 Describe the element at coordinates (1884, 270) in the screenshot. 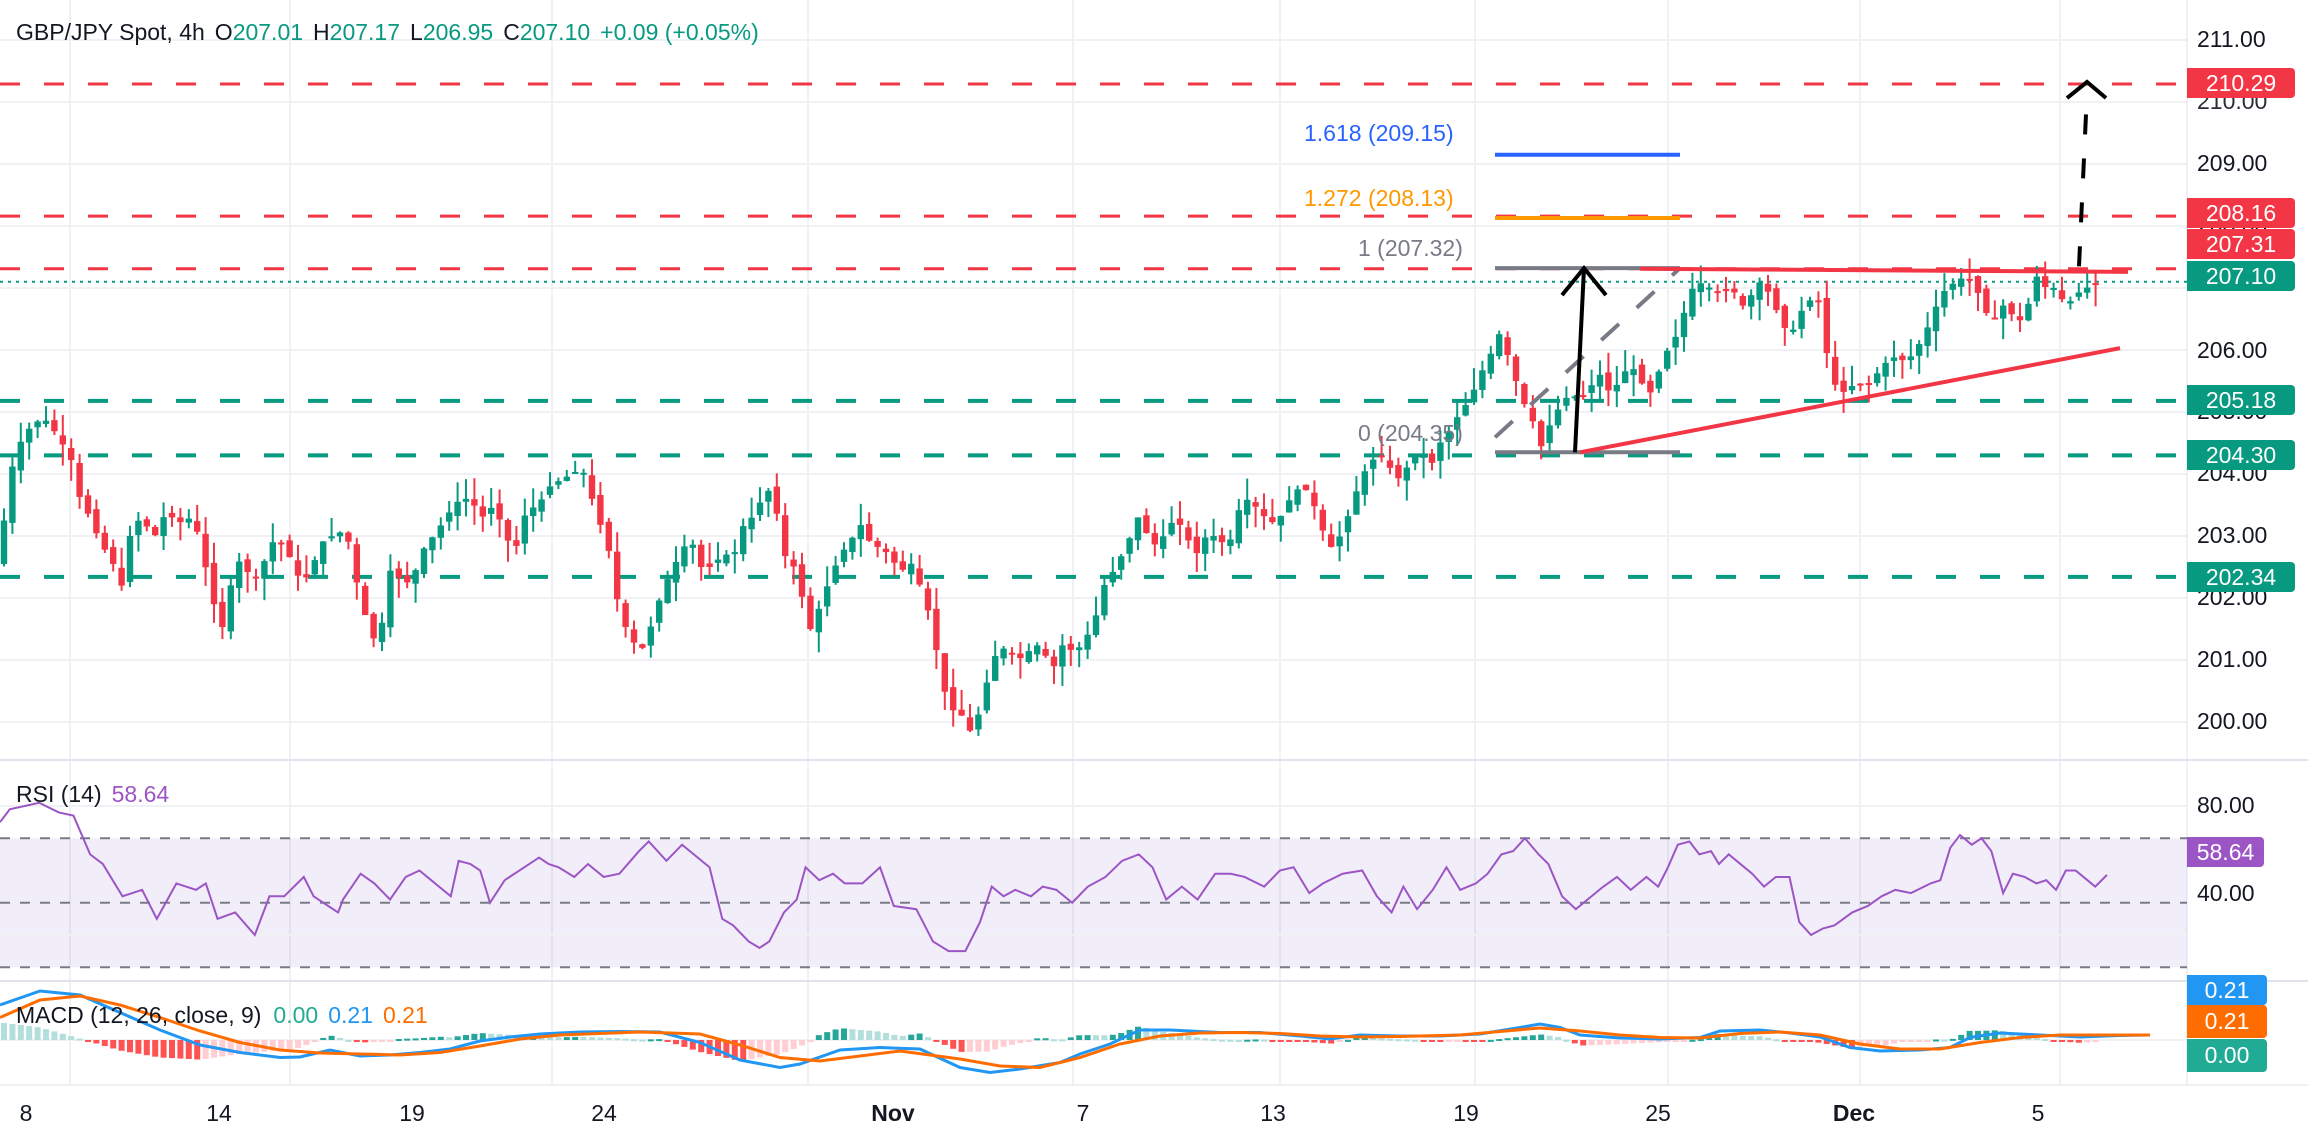

I see `resistance-trendline` at that location.